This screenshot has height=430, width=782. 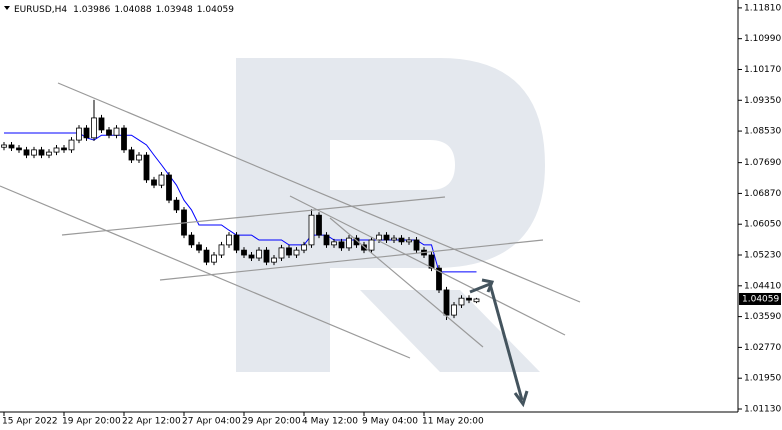 I want to click on y-tick-label: 1.07690, so click(x=762, y=163).